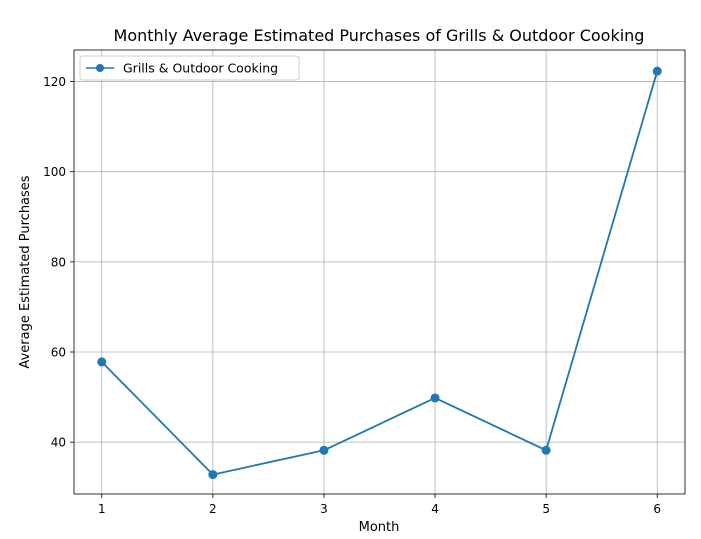 Image resolution: width=701 pixels, height=539 pixels. What do you see at coordinates (54, 172) in the screenshot?
I see `y-tick-label: 100` at bounding box center [54, 172].